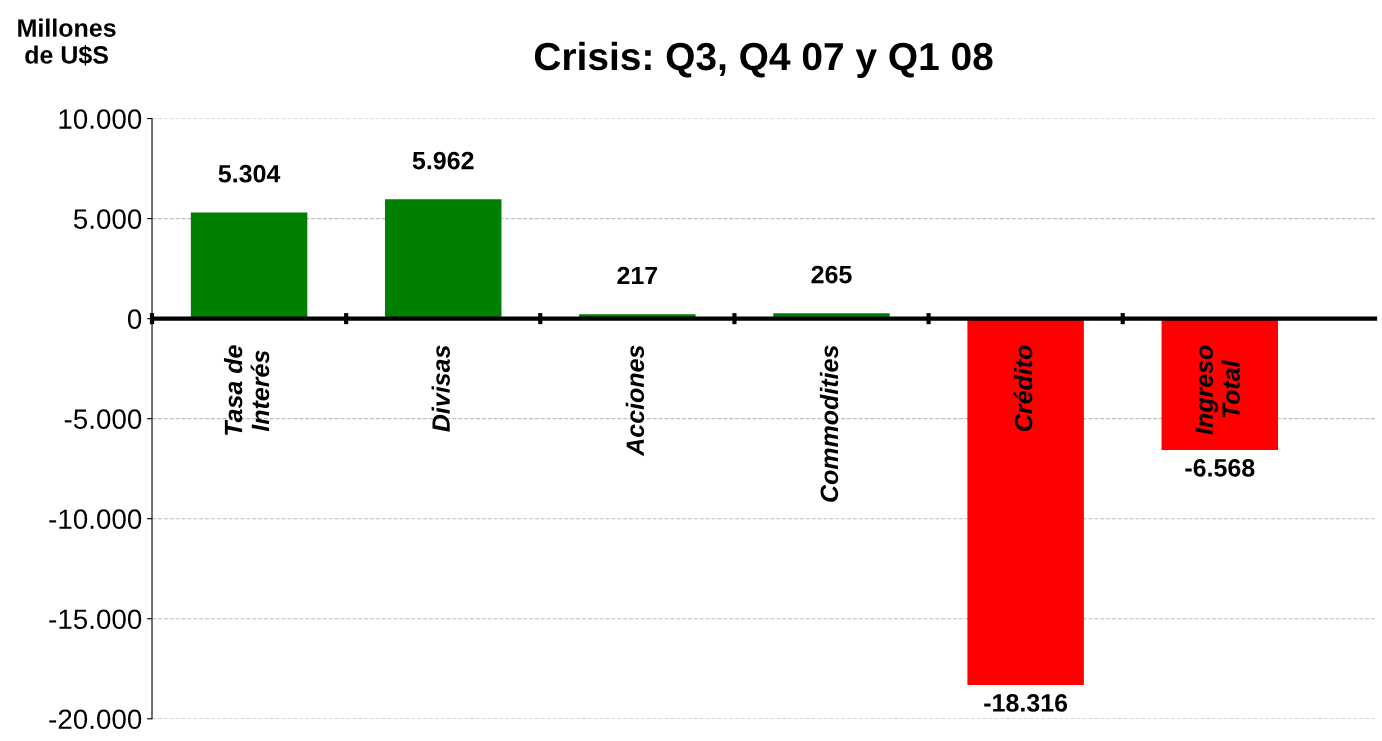 The height and width of the screenshot is (741, 1382). I want to click on y-tick-label: 10.000, so click(100, 119).